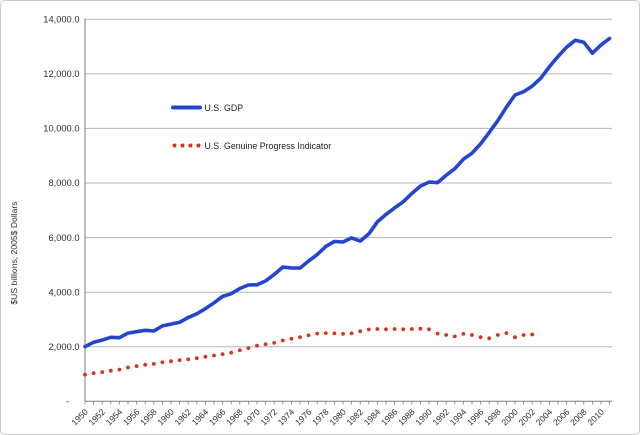  I want to click on x-tick-label: 1974, so click(286, 417).